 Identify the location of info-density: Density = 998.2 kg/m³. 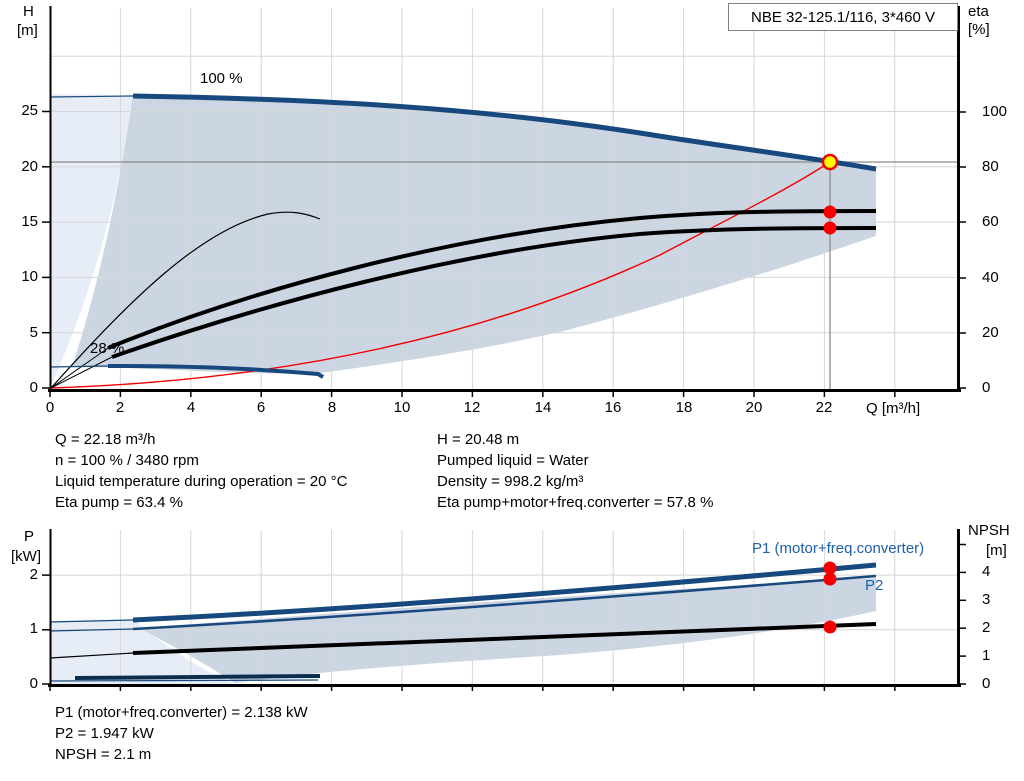
(510, 481).